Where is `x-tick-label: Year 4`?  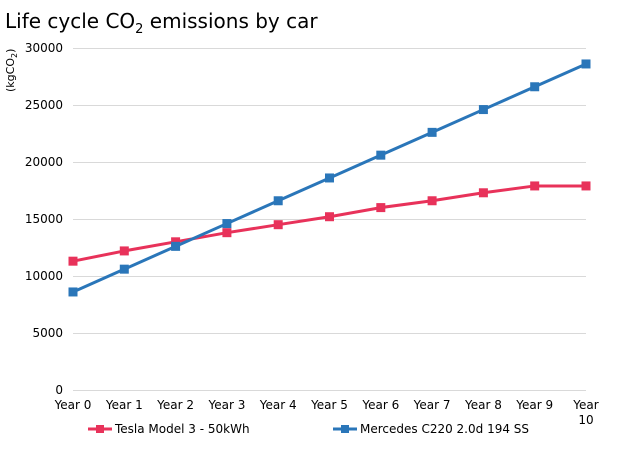
x-tick-label: Year 4 is located at coordinates (278, 405).